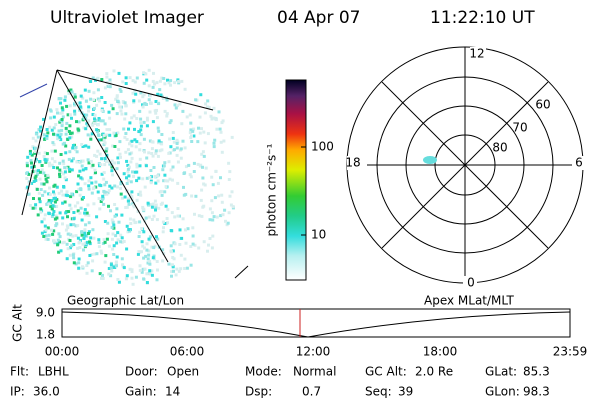 The height and width of the screenshot is (400, 600). Describe the element at coordinates (46, 392) in the screenshot. I see `field-value: 36.0` at that location.